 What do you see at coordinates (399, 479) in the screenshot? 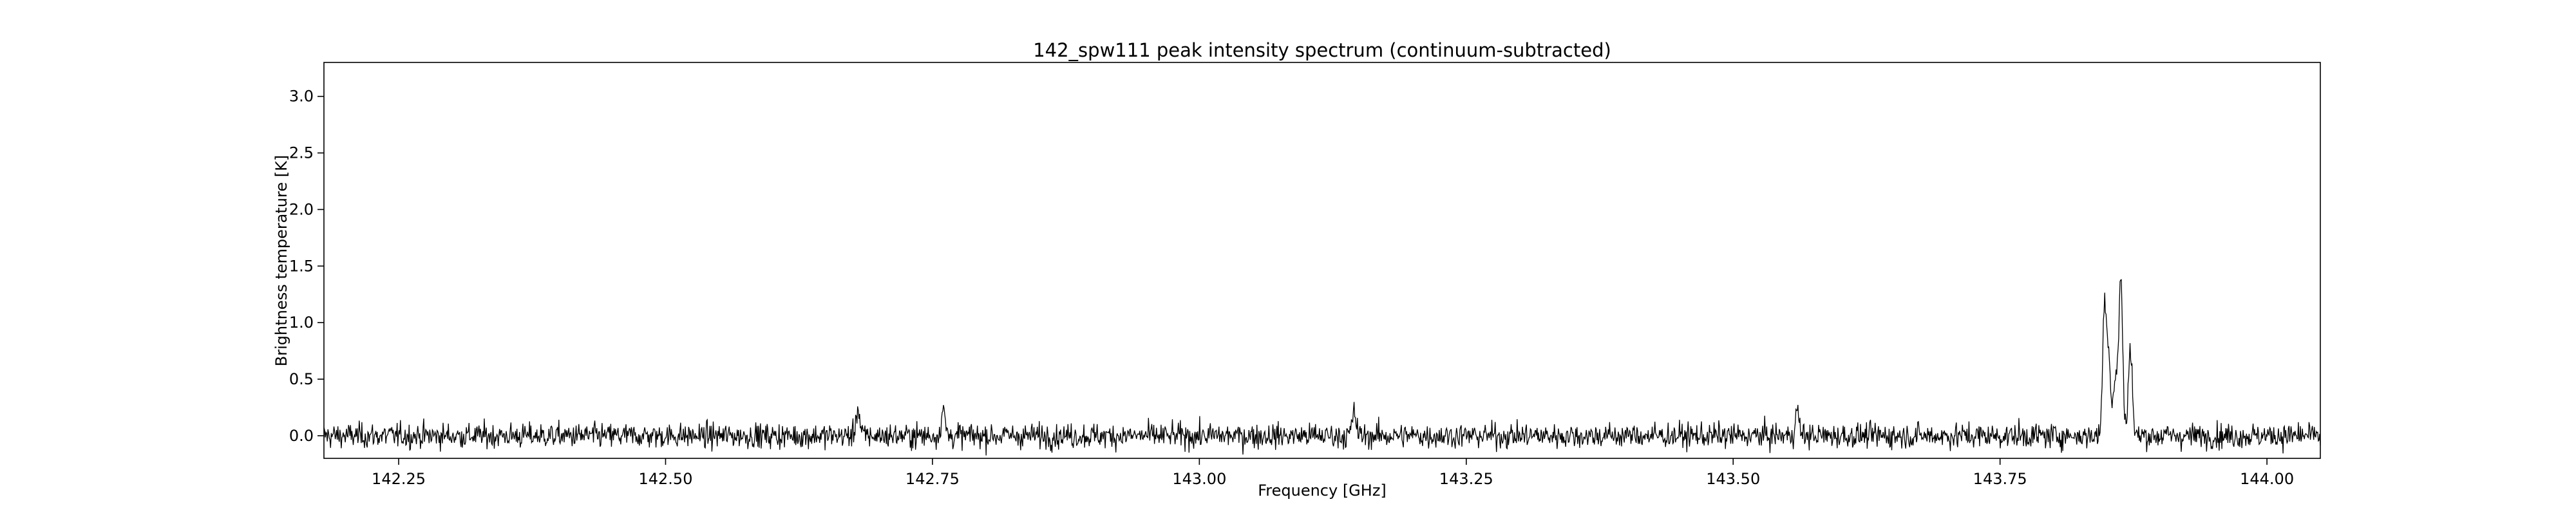
I see `x-tick-label: 142.25` at bounding box center [399, 479].